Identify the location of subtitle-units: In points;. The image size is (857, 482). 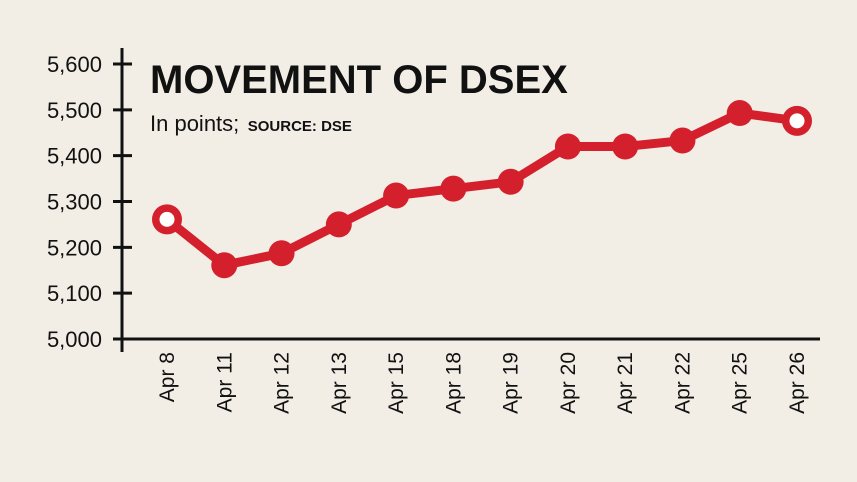
(194, 123).